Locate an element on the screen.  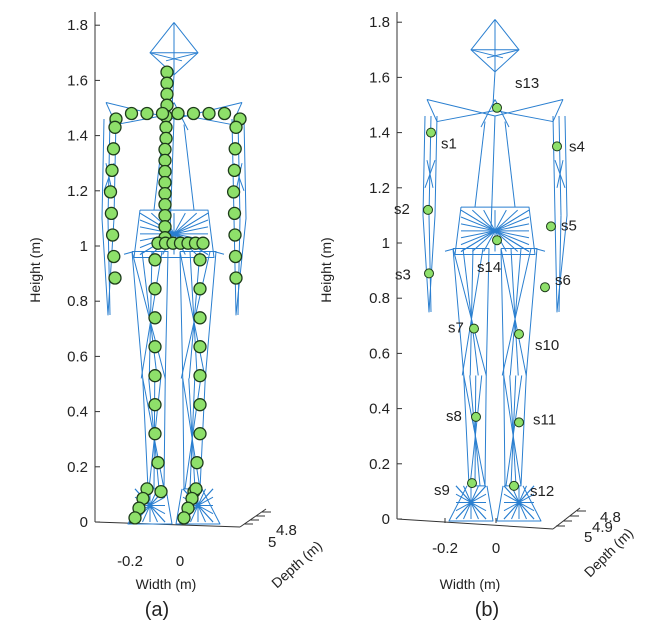
panel-a-pelvis is located at coordinates (174, 233).